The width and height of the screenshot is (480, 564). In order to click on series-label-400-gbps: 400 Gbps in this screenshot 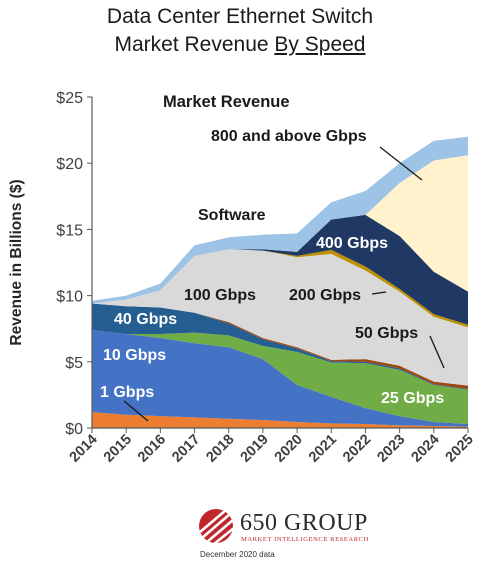, I will do `click(352, 243)`.